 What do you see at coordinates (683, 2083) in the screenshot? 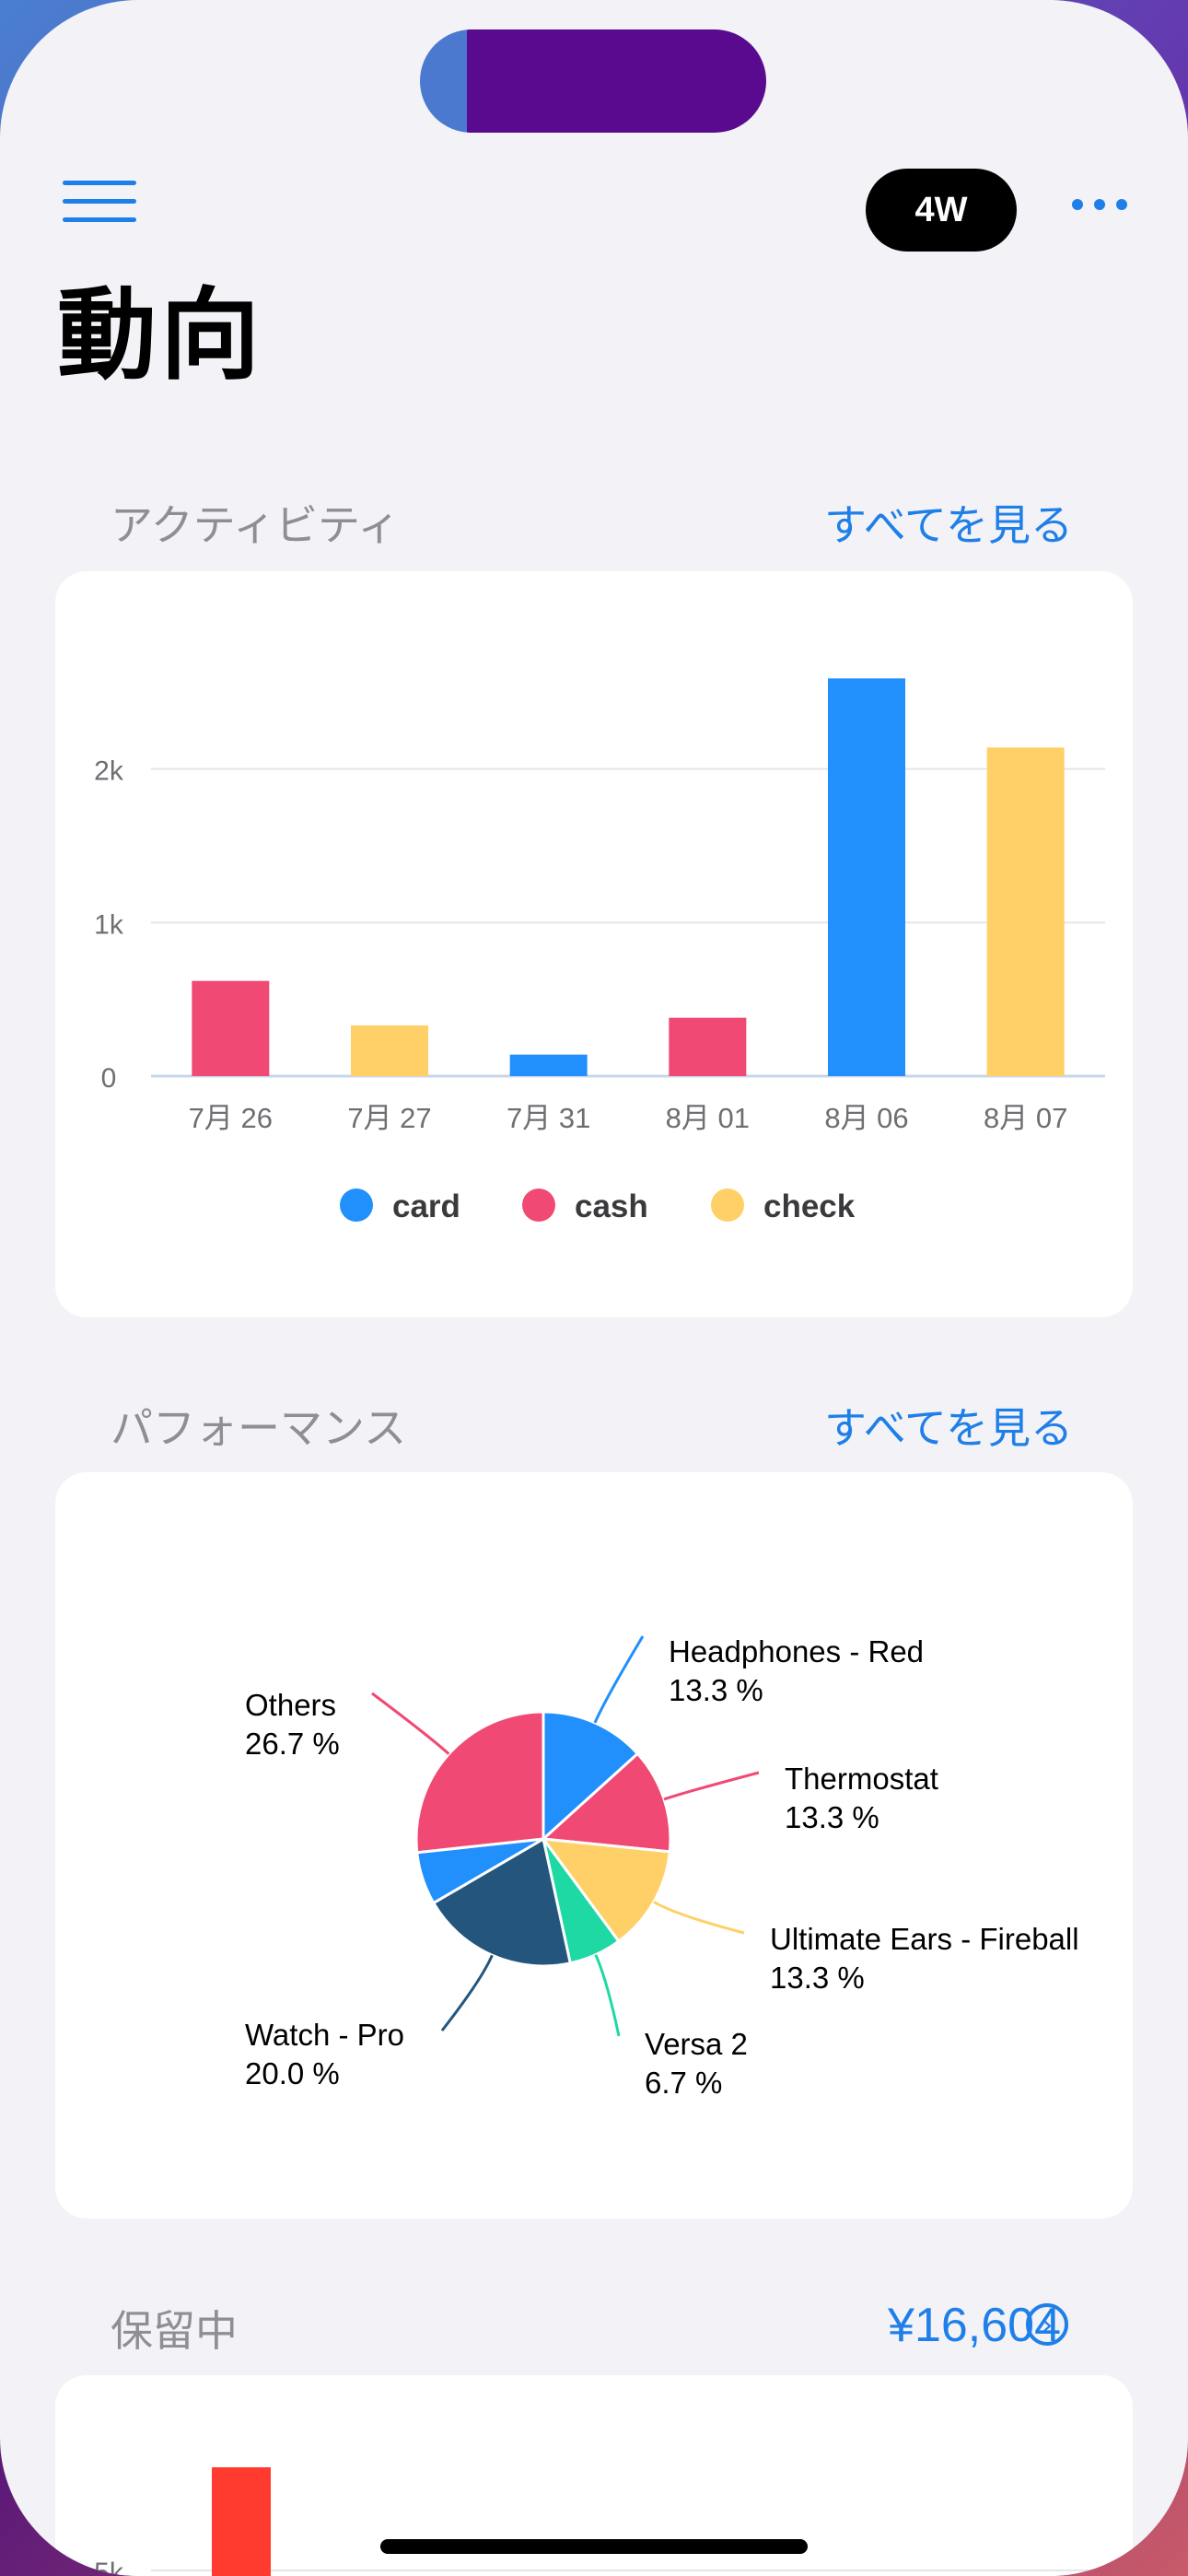
I see `pie-value-label: 6.7 %` at bounding box center [683, 2083].